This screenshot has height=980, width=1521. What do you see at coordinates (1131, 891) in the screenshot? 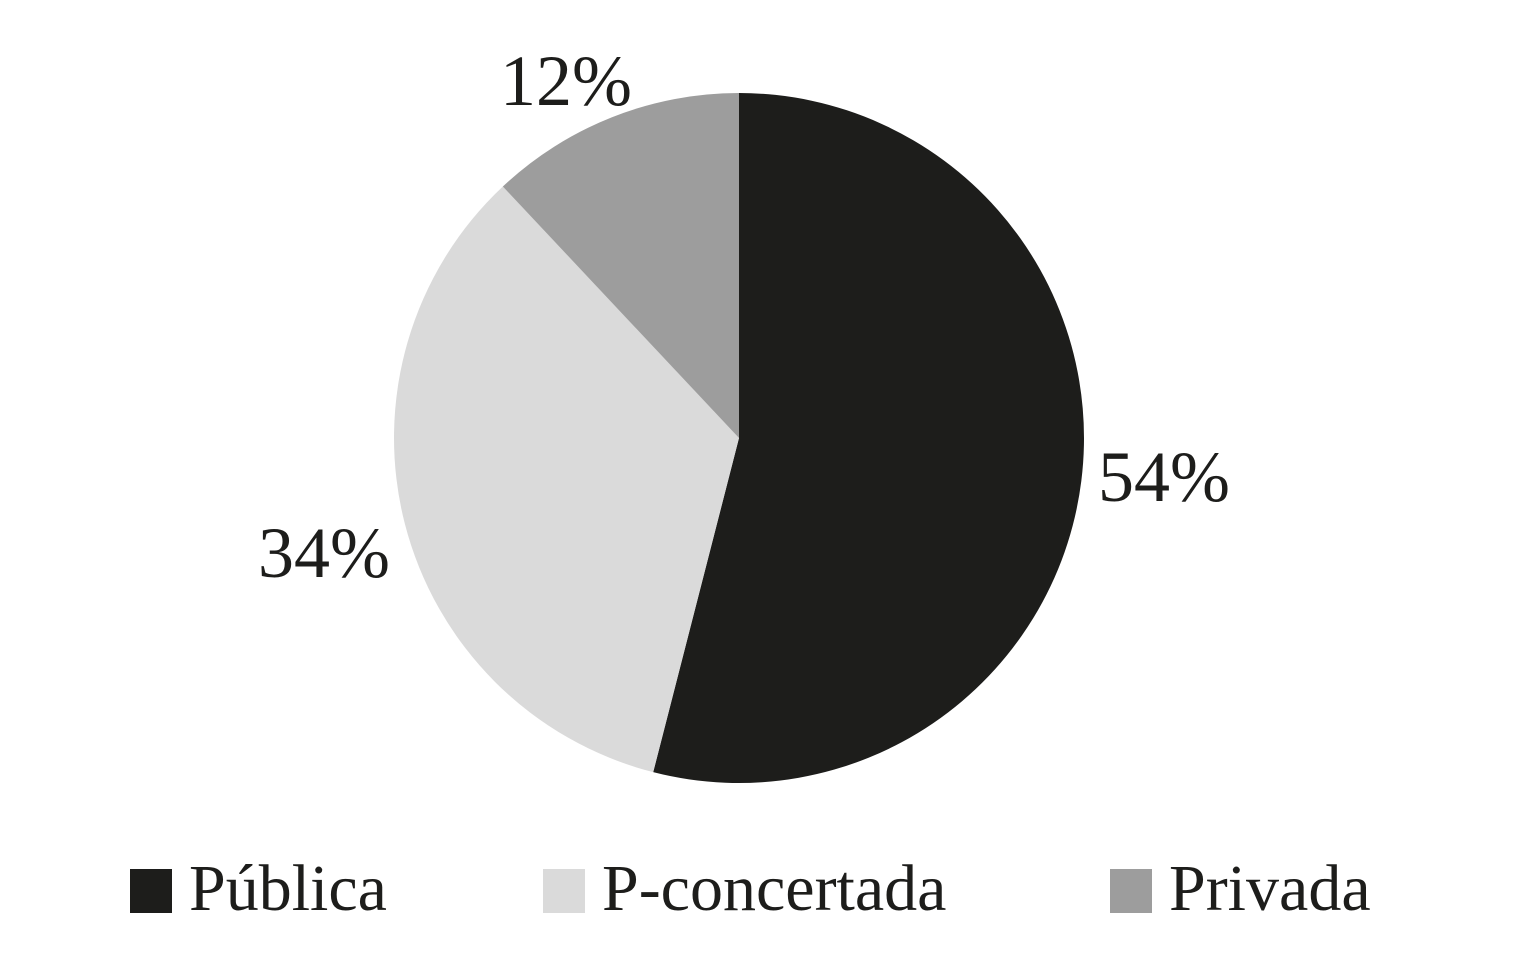
I see `legend-swatch-privada` at bounding box center [1131, 891].